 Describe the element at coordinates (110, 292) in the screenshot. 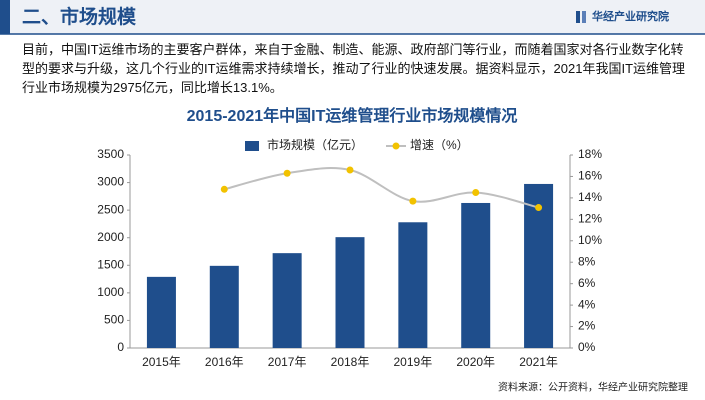

I see `y-tick-label: 1000` at that location.